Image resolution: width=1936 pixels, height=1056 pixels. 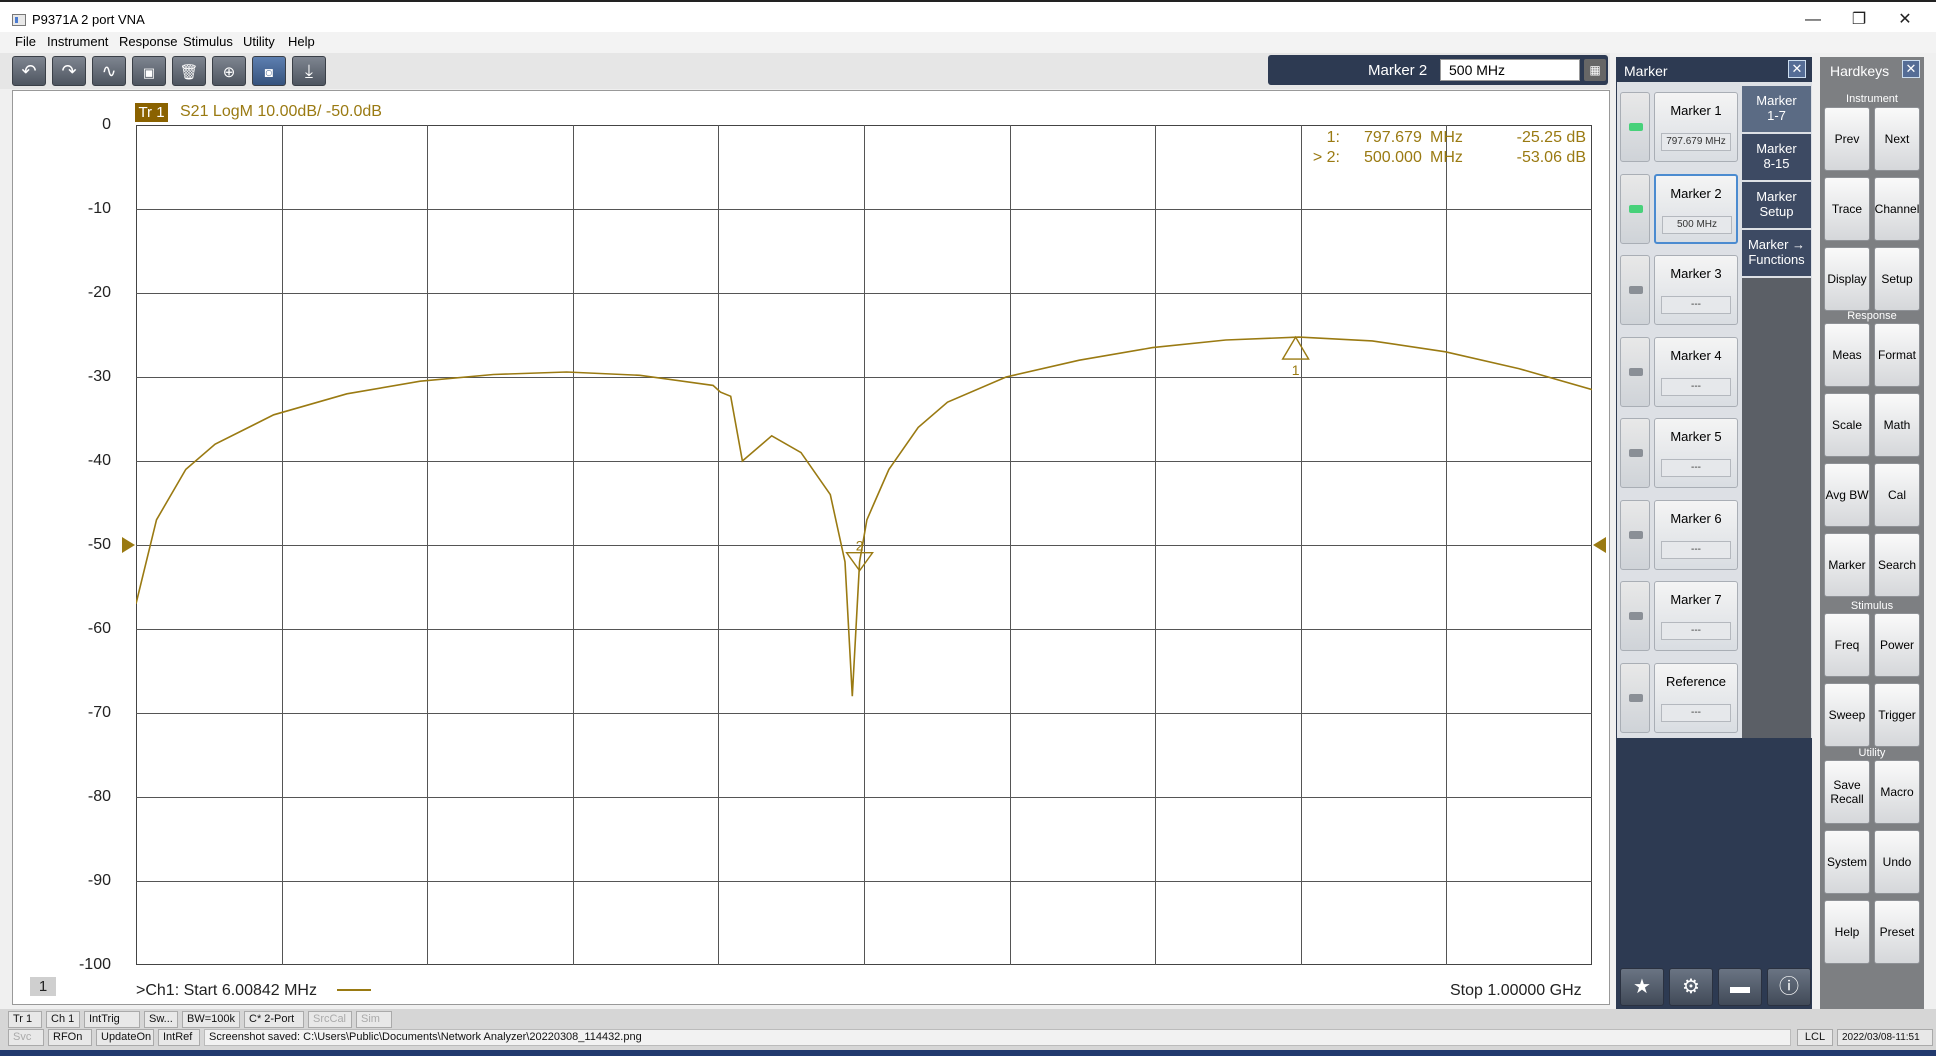 I want to click on marker-1-triangle, so click(x=1295, y=347).